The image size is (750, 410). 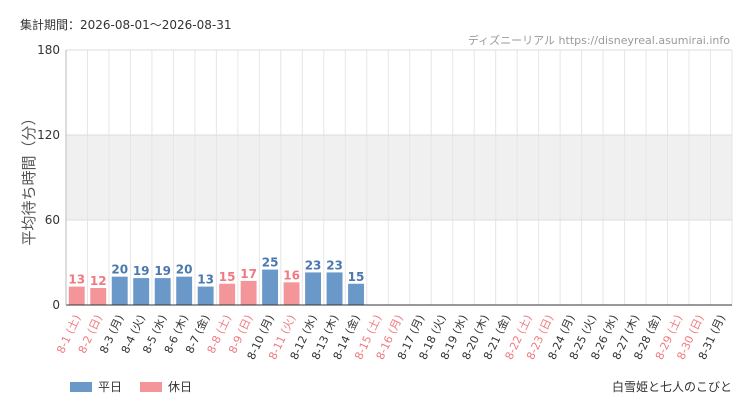 I want to click on y-tick-label: 0, so click(x=56, y=305).